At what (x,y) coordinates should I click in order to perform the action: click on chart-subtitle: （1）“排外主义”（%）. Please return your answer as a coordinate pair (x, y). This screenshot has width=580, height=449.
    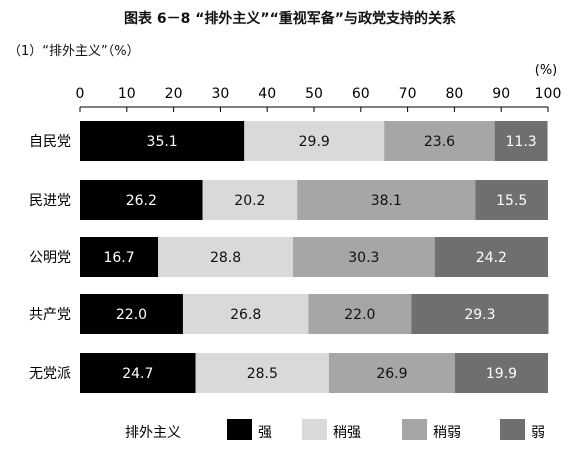
    Looking at the image, I should click on (74, 51).